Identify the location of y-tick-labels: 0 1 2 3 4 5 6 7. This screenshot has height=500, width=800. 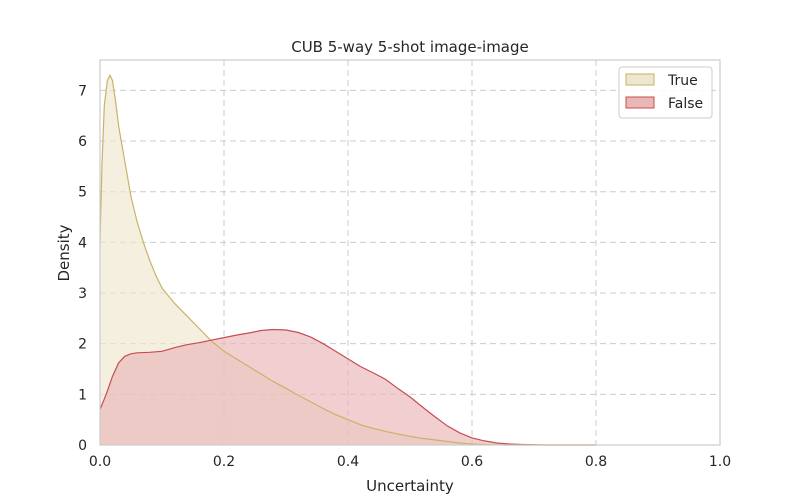
(82, 268).